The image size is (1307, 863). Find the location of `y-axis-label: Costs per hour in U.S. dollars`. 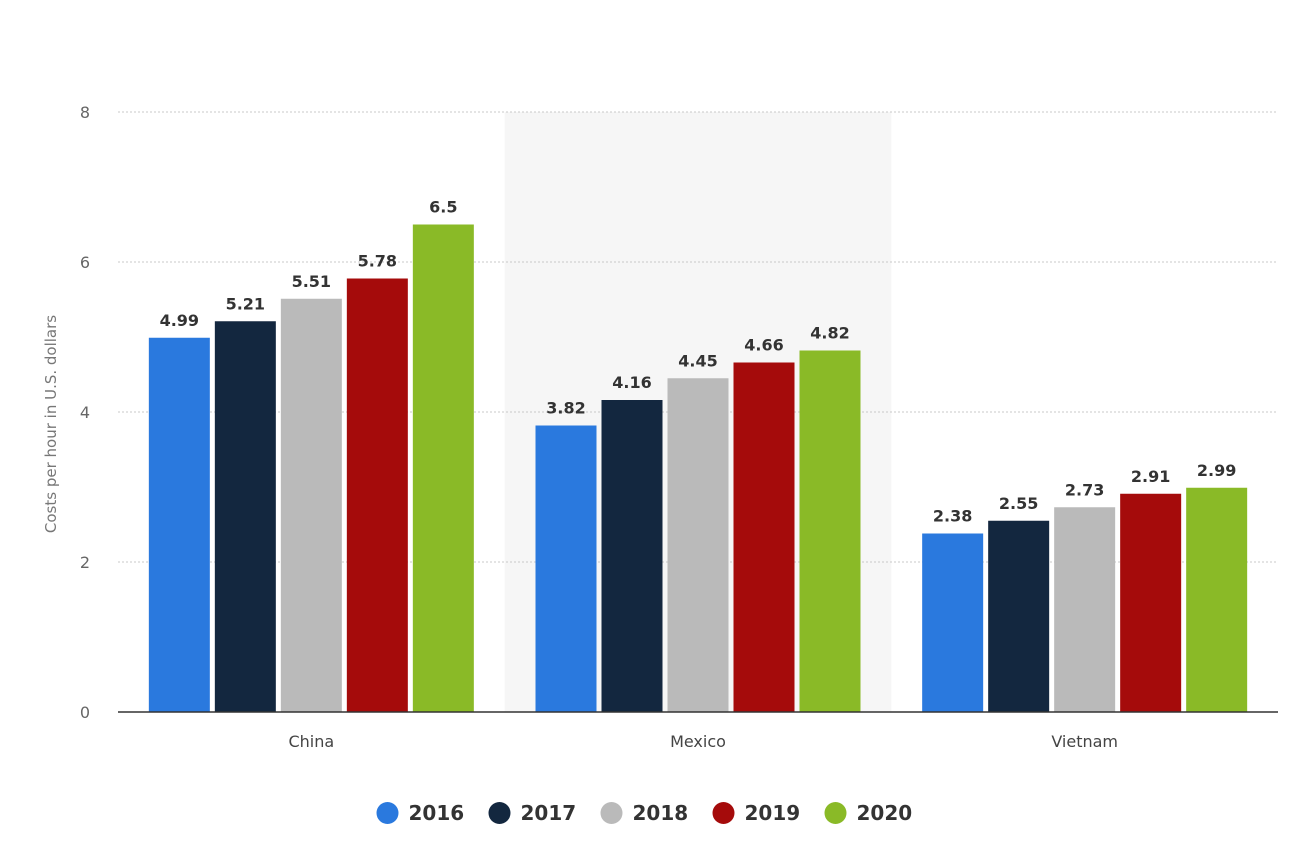

y-axis-label: Costs per hour in U.S. dollars is located at coordinates (51, 424).